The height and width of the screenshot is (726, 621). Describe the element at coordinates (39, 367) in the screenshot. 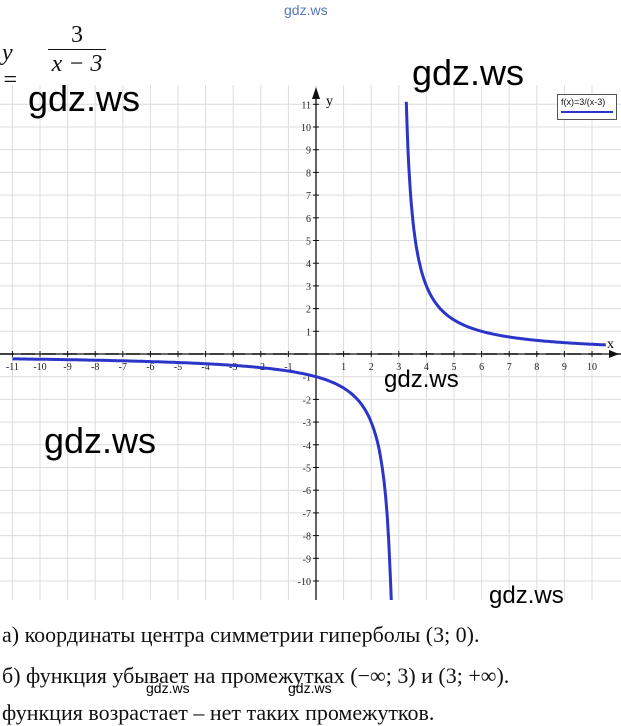

I see `x-tick-label: -10` at that location.